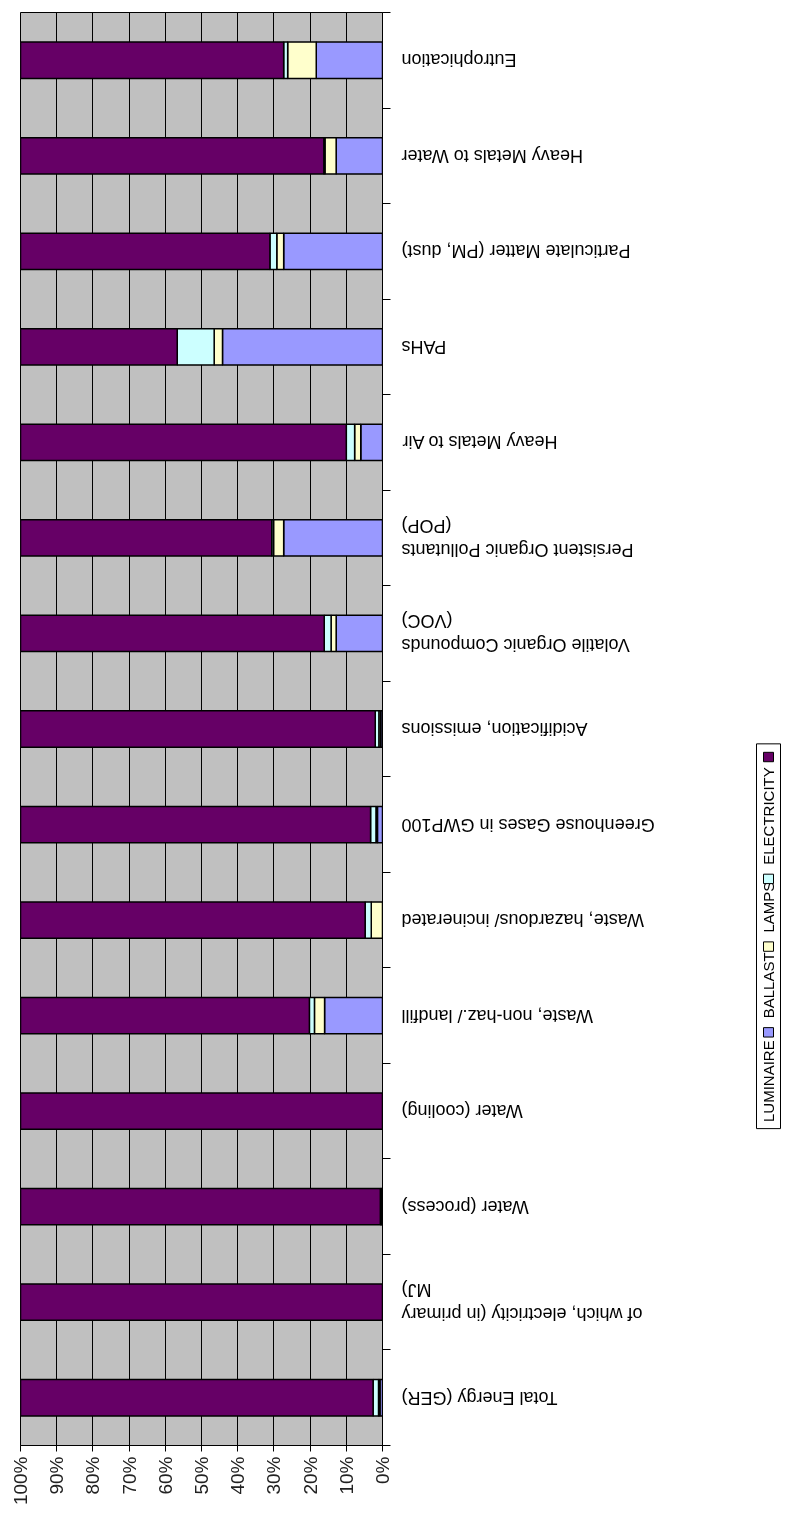 Image resolution: width=805 pixels, height=1524 pixels. I want to click on x-tick-label: 10%, so click(346, 1475).